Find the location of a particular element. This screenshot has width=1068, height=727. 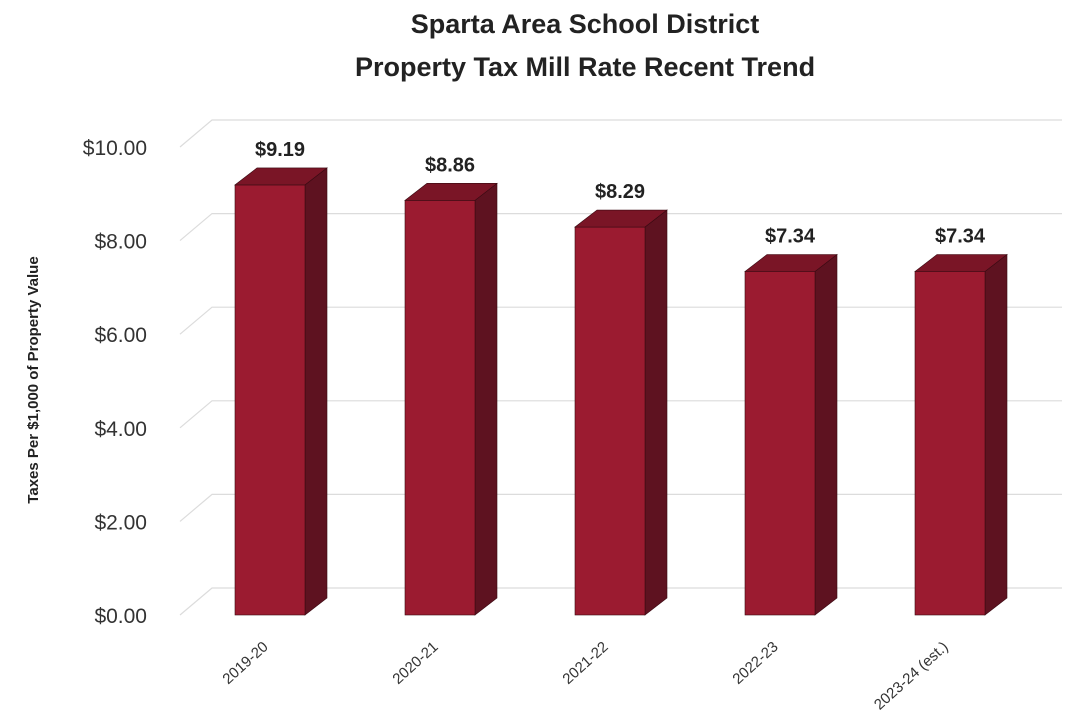

y-tick-label: $8.00 is located at coordinates (120, 242).